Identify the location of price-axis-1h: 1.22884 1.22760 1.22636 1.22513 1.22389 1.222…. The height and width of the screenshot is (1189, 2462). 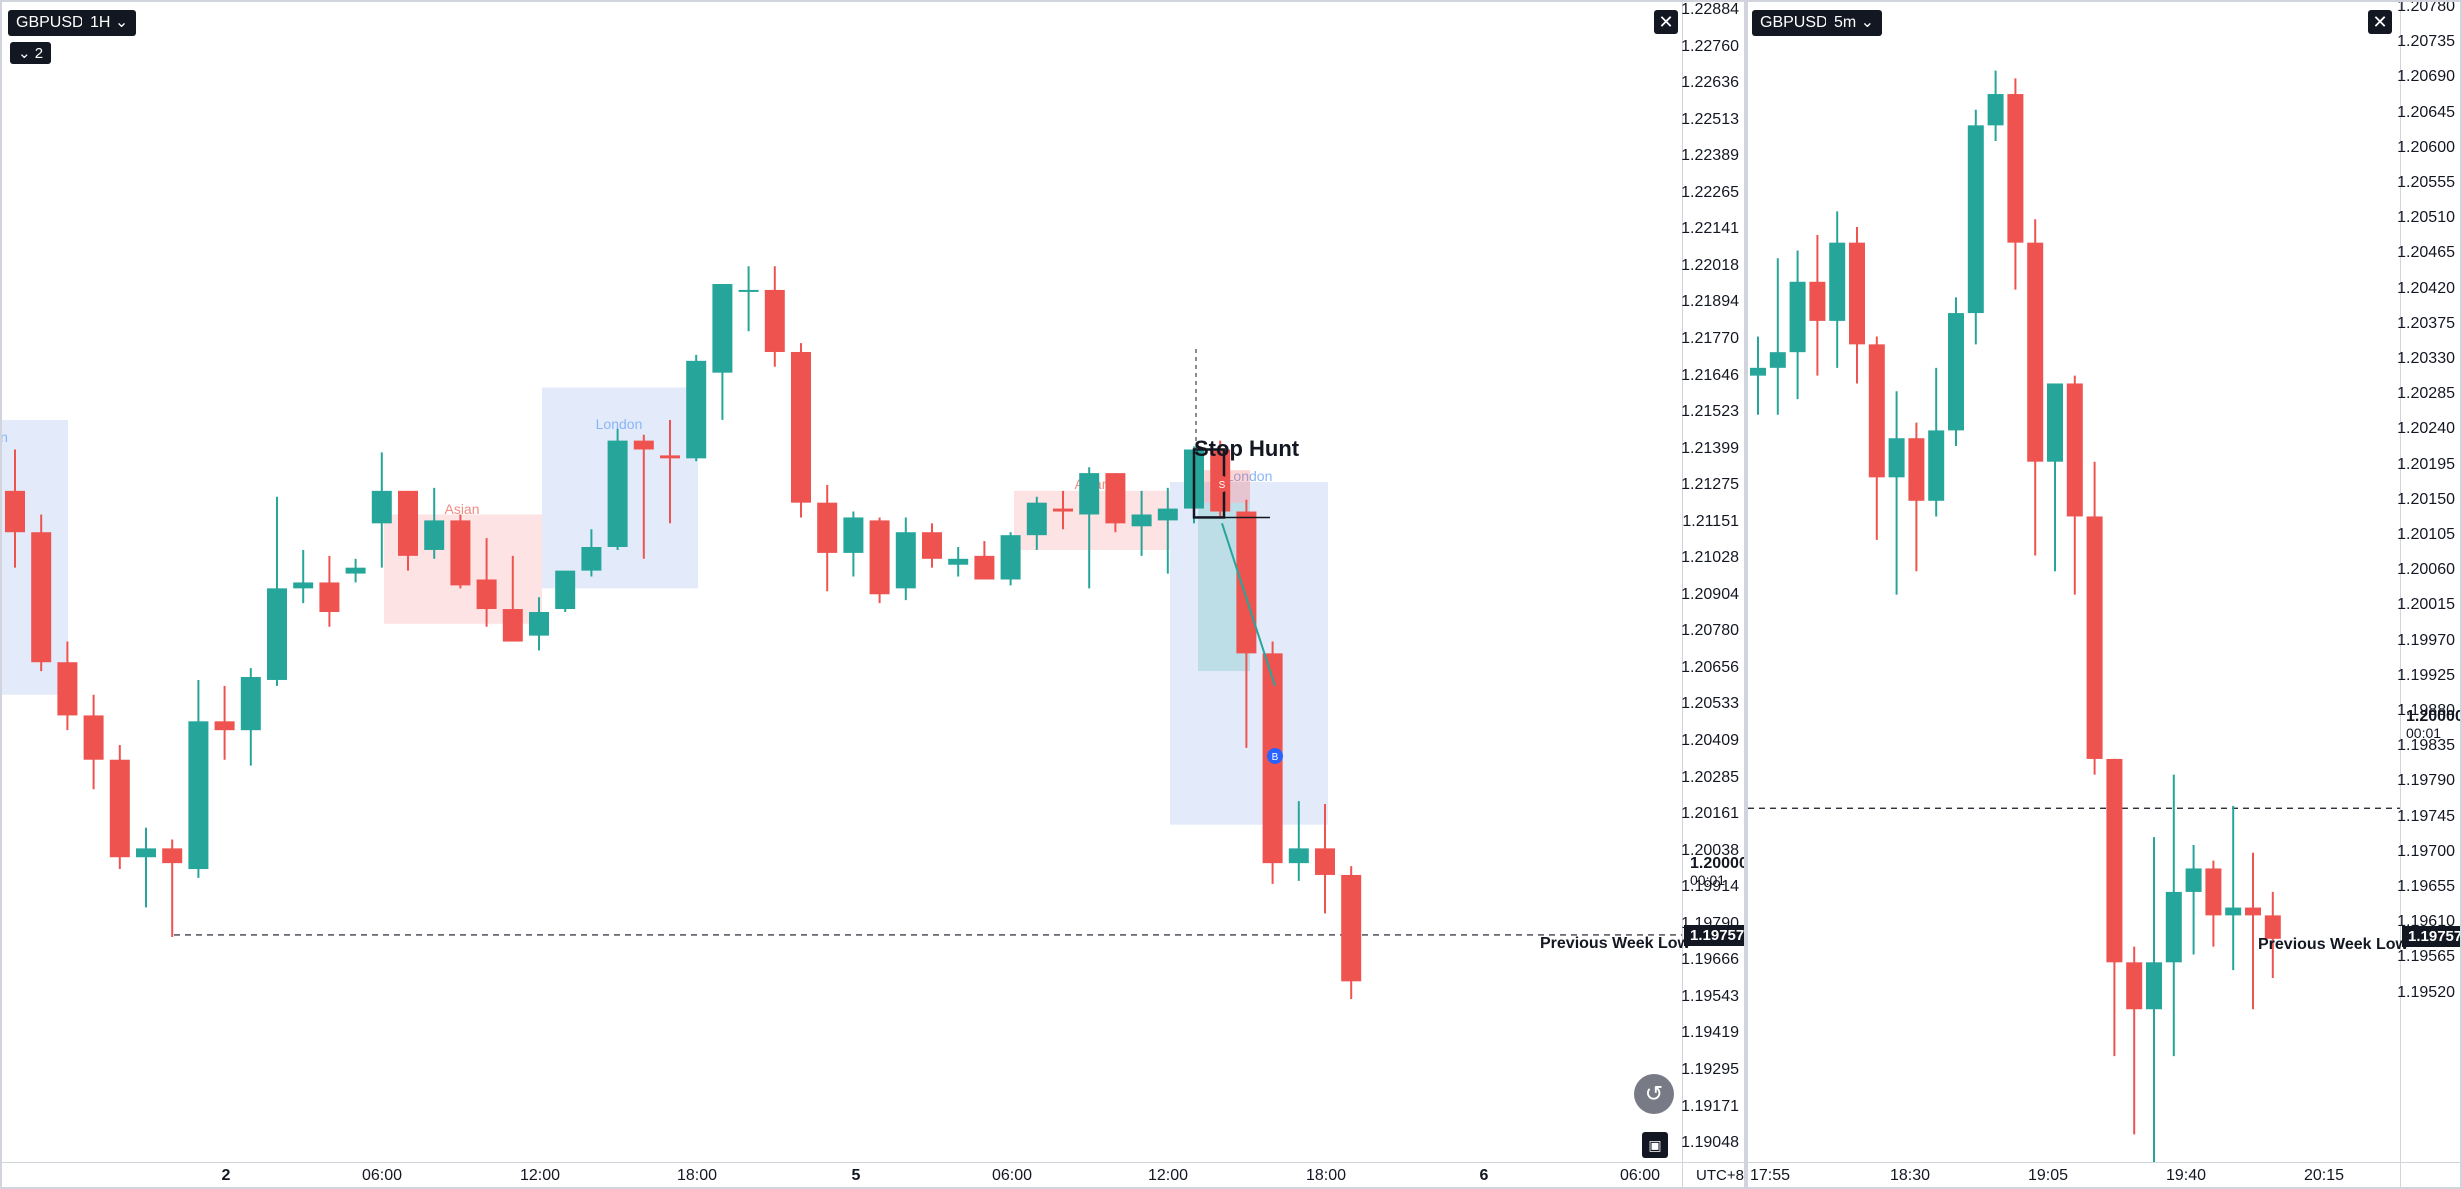
(1712, 594).